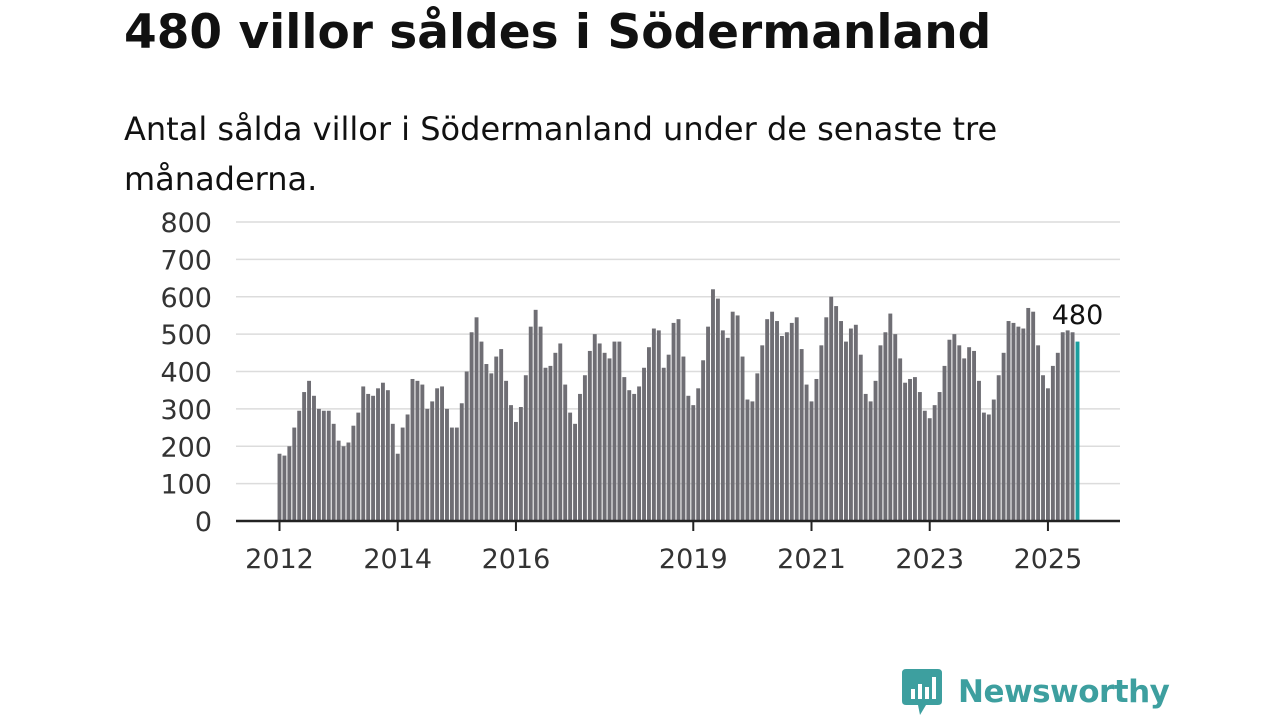  What do you see at coordinates (186, 260) in the screenshot?
I see `y-tick-label: 700` at bounding box center [186, 260].